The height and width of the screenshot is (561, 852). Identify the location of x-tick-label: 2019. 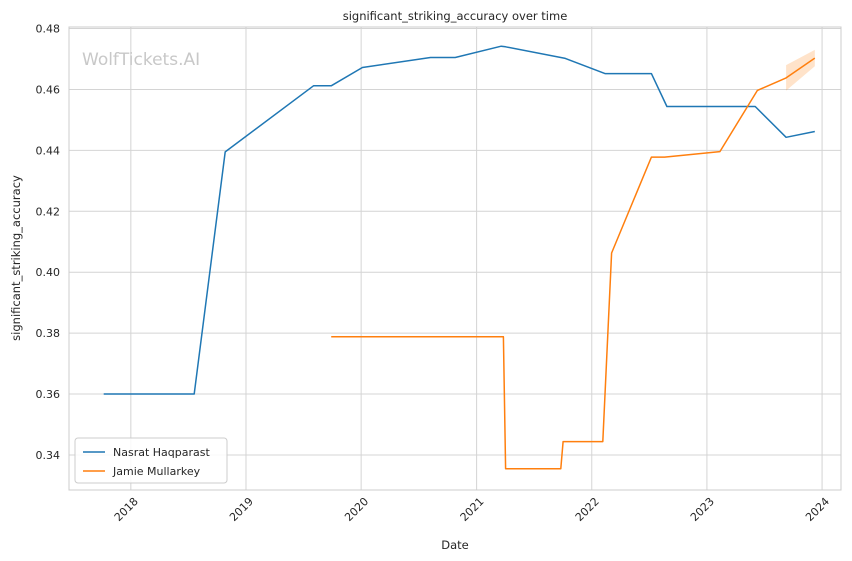
(241, 509).